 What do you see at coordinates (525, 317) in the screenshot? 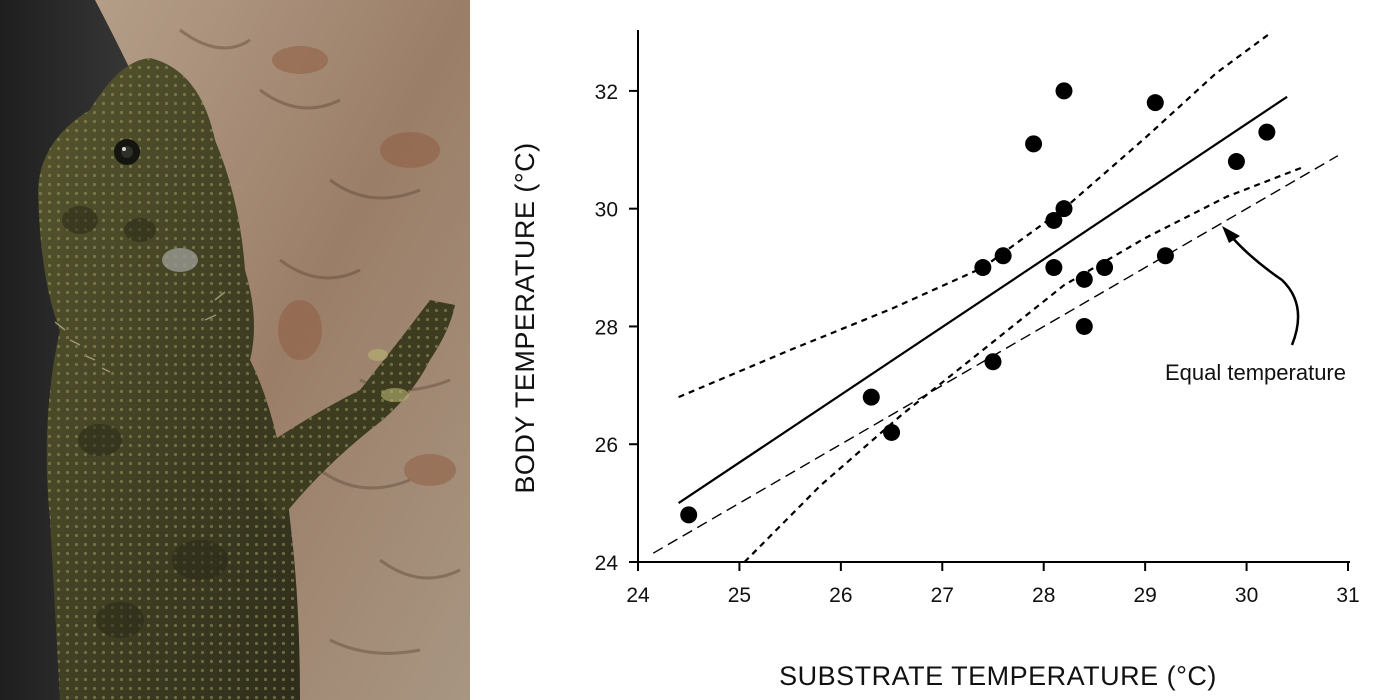
I see `y-axis-title: BODY TEMPERATURE (°C)` at bounding box center [525, 317].